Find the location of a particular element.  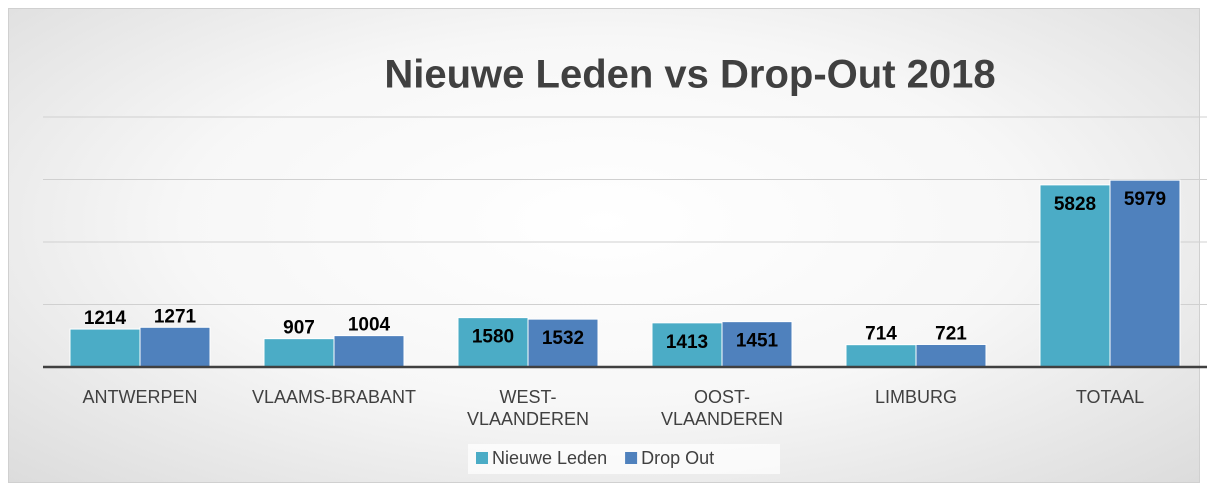

data-label: 5979 is located at coordinates (1145, 199).